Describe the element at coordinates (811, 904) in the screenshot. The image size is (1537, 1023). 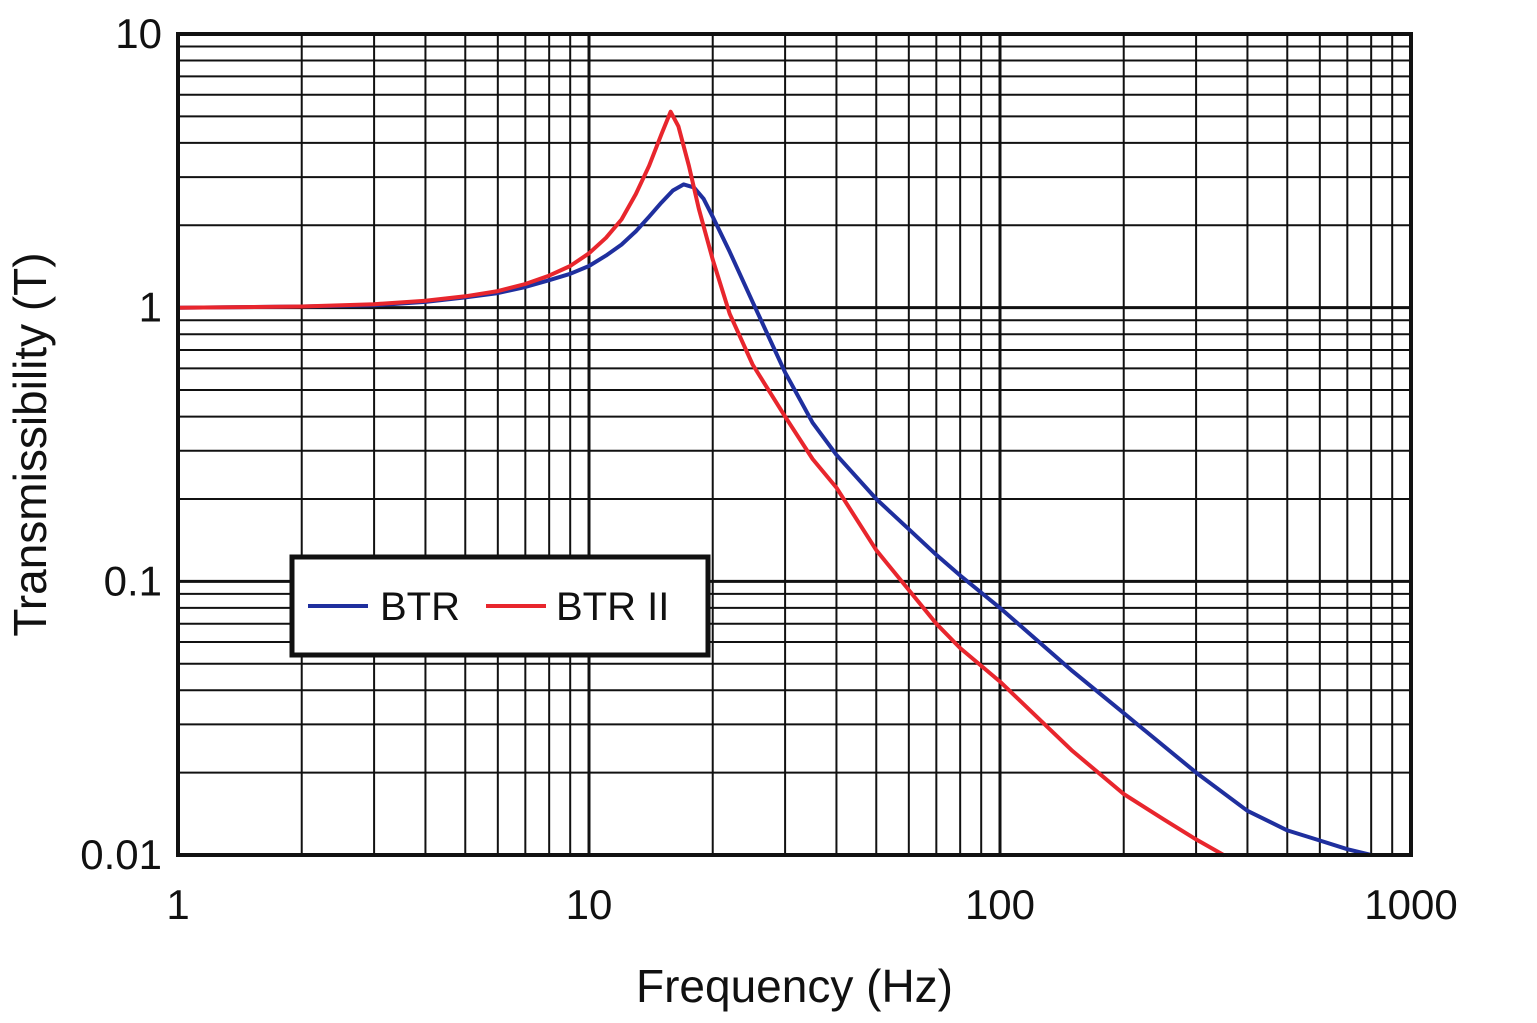
I see `x-tick-labels: 1 10 100 1000` at that location.